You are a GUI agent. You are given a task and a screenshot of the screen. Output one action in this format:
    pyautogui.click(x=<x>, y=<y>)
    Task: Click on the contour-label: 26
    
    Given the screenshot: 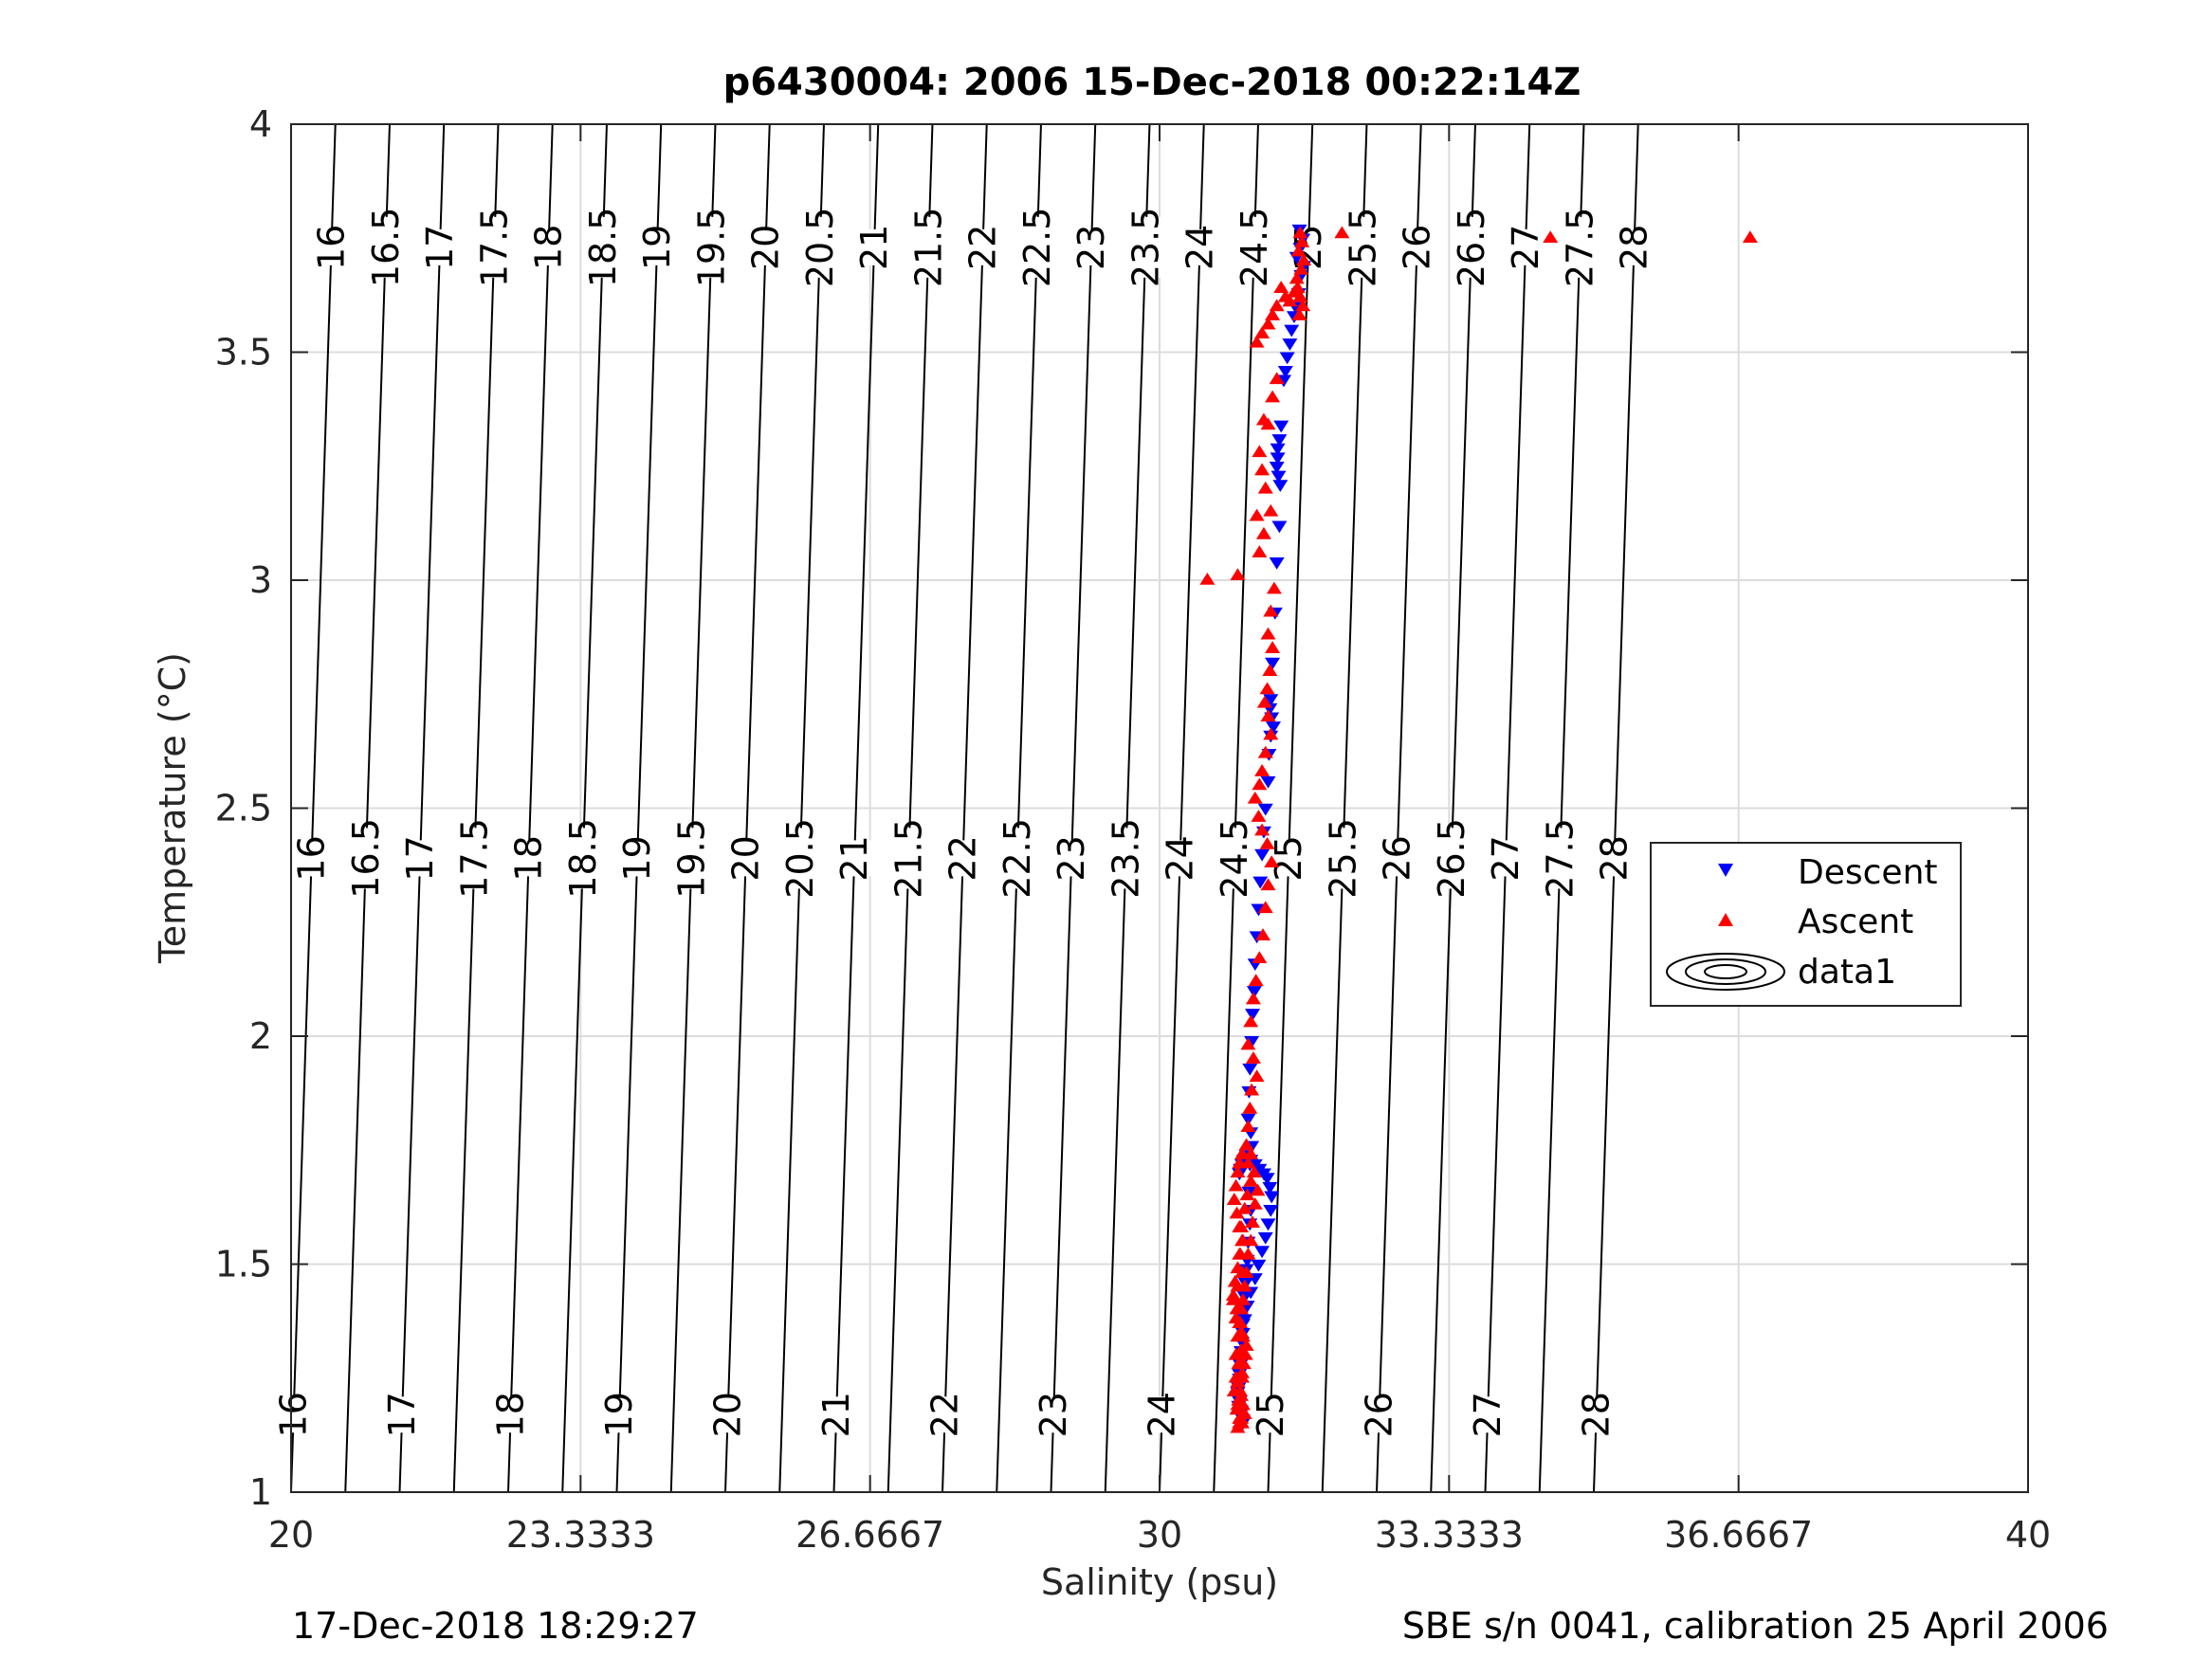 What is the action you would take?
    pyautogui.click(x=1397, y=858)
    